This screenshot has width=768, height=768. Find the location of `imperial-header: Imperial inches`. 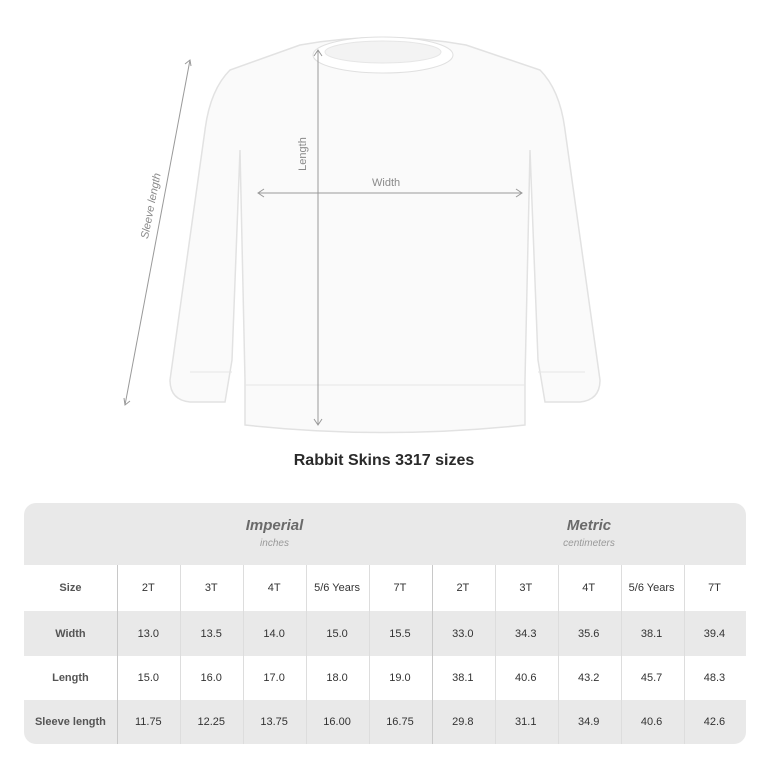

imperial-header: Imperial inches is located at coordinates (274, 533).